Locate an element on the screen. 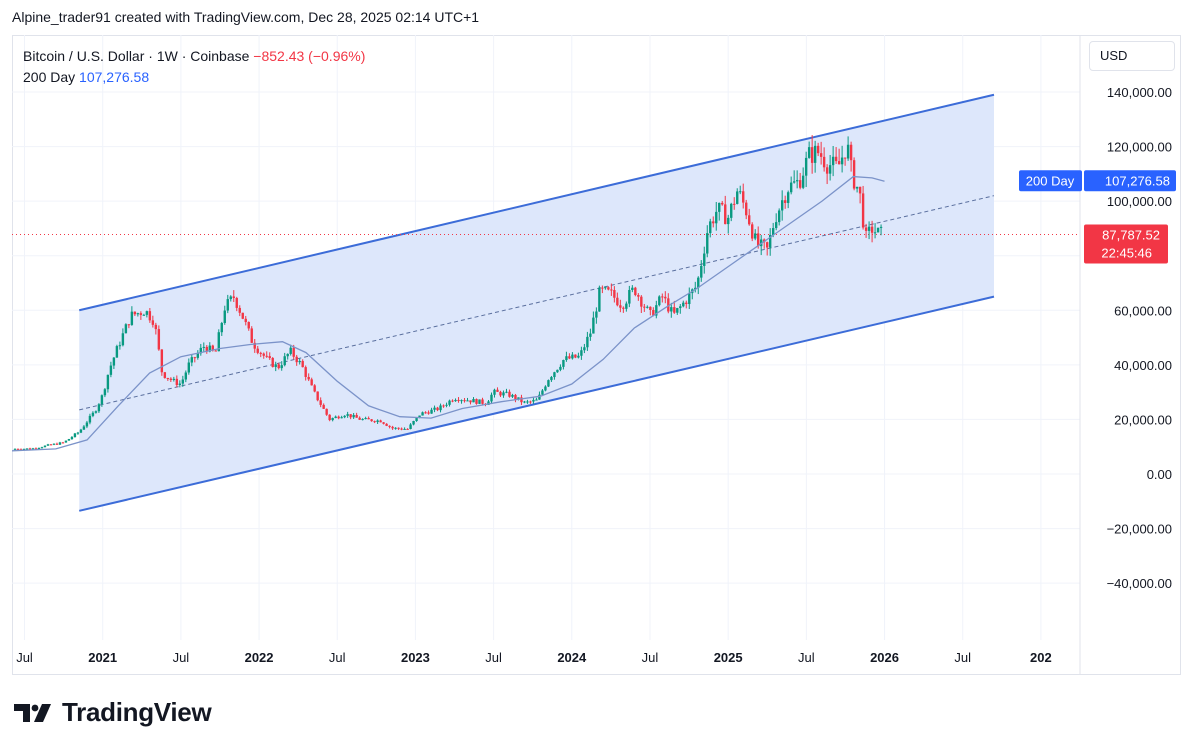 This screenshot has width=1193, height=749. legend-symbol: Bitcoin / U.S. Dollar · 1W · Coinbase is located at coordinates (136, 56).